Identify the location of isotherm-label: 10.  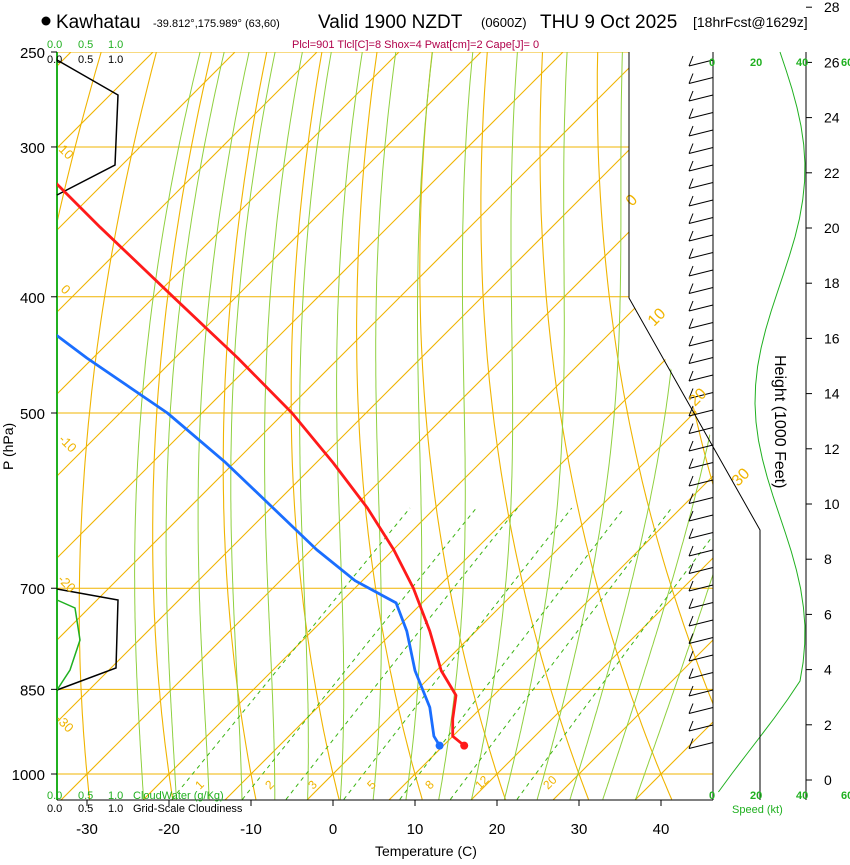
(66, 152).